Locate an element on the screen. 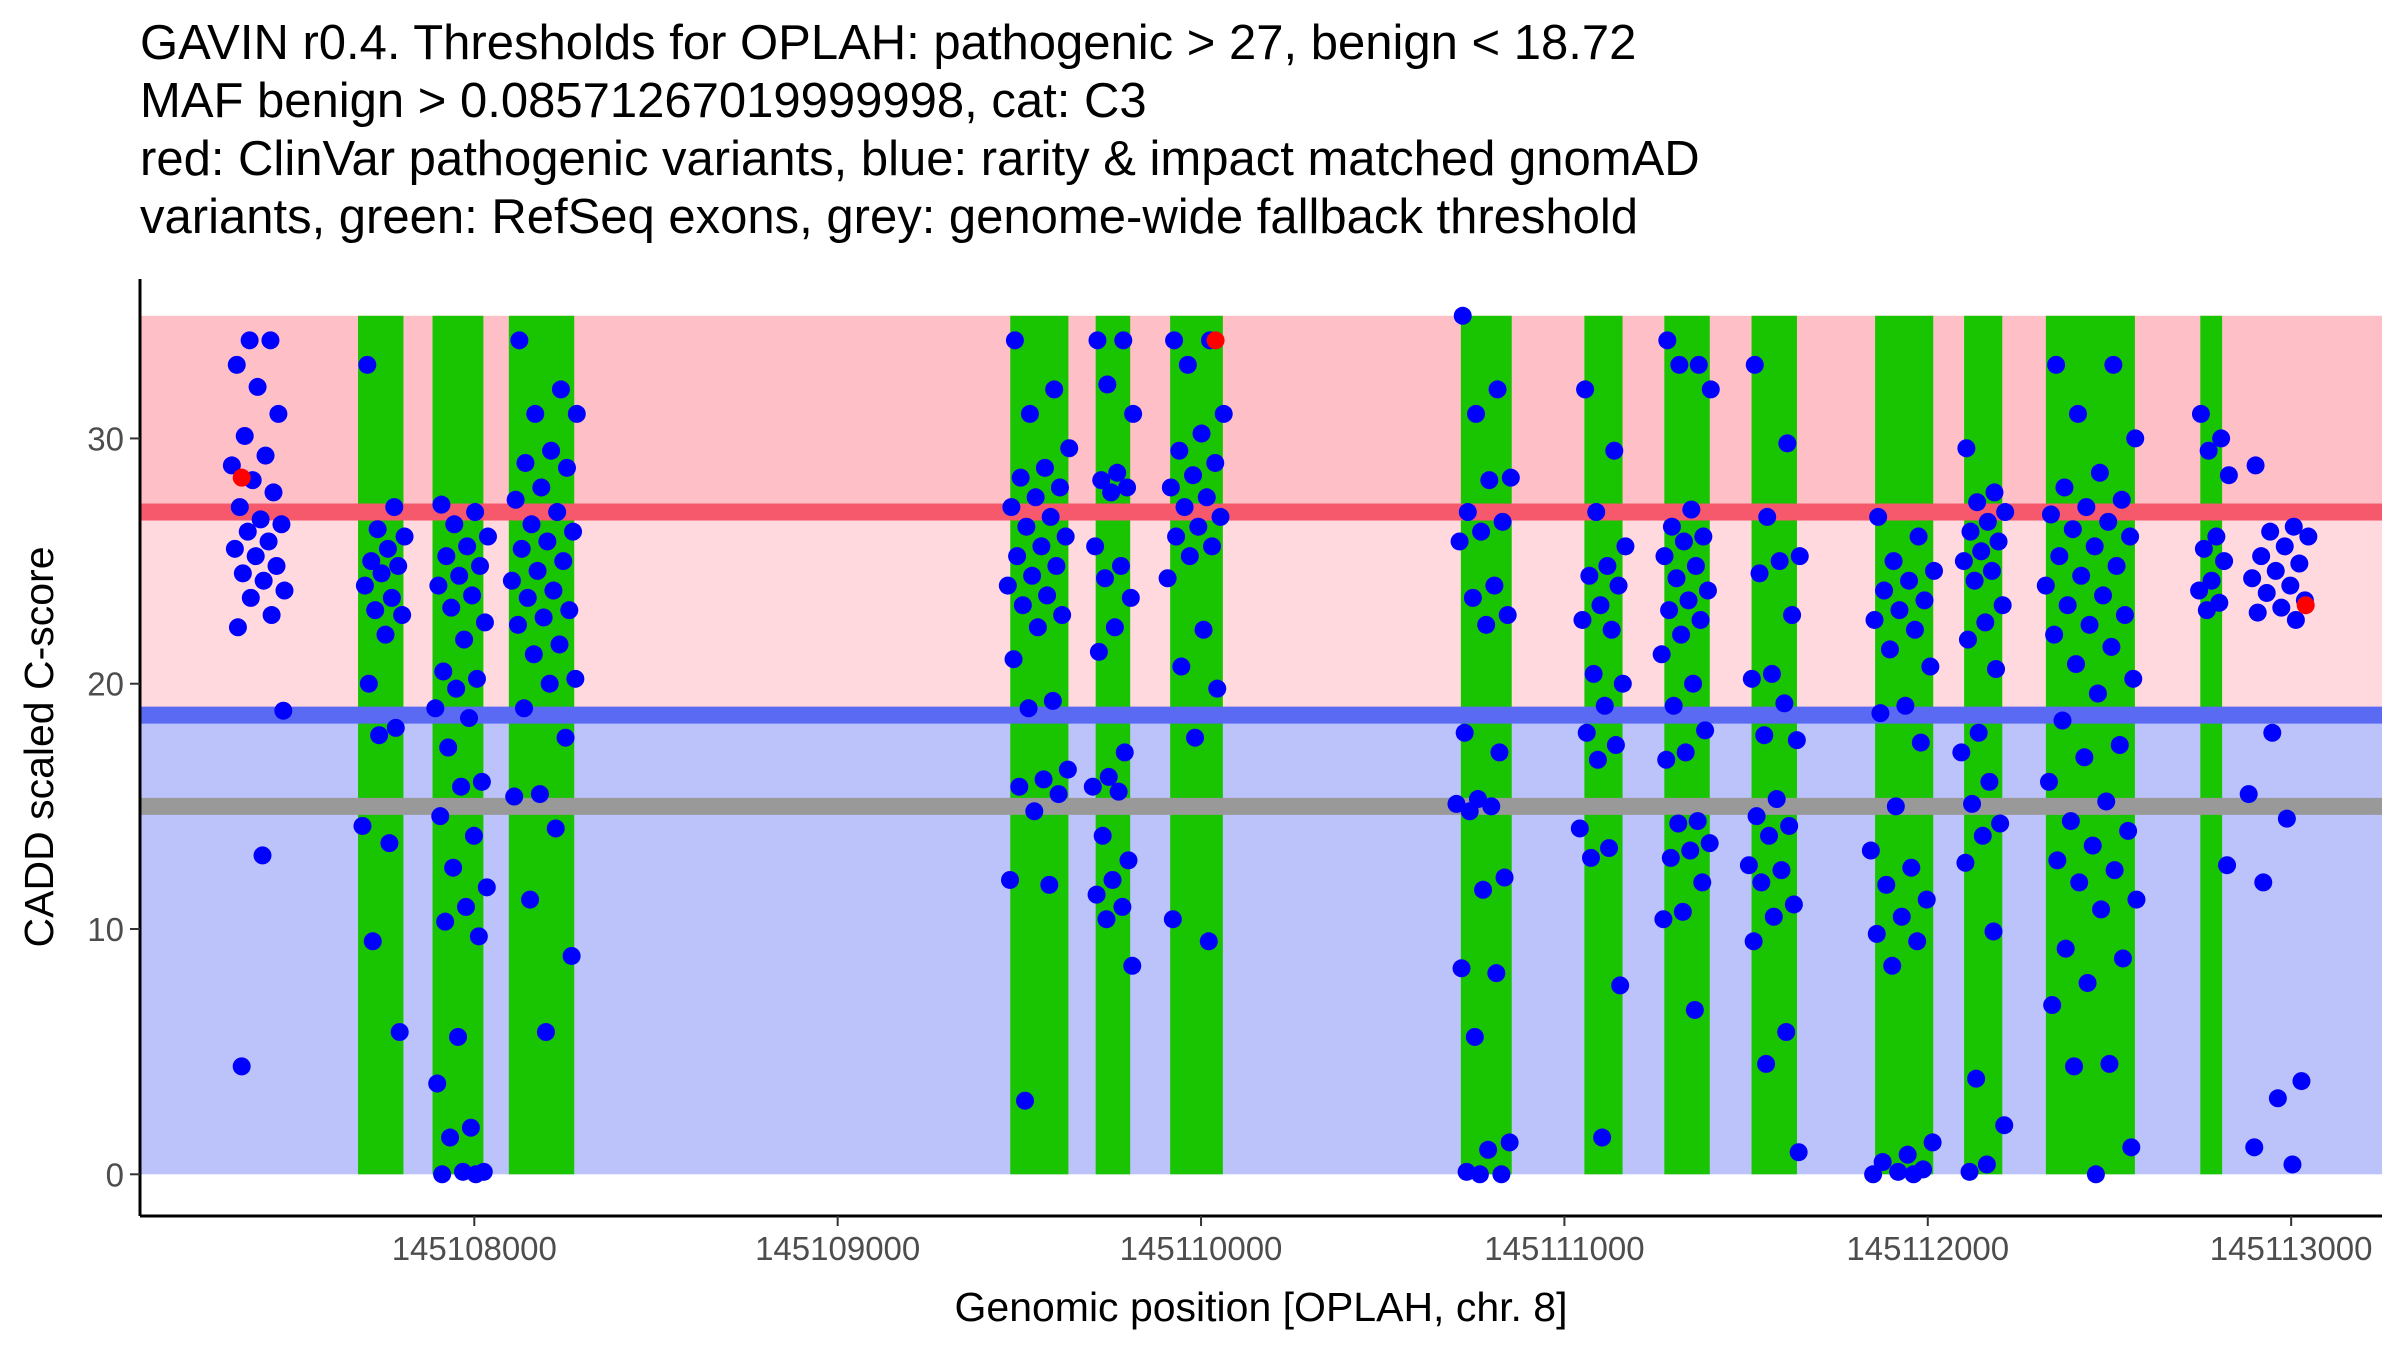  exon-bar is located at coordinates (1983, 745).